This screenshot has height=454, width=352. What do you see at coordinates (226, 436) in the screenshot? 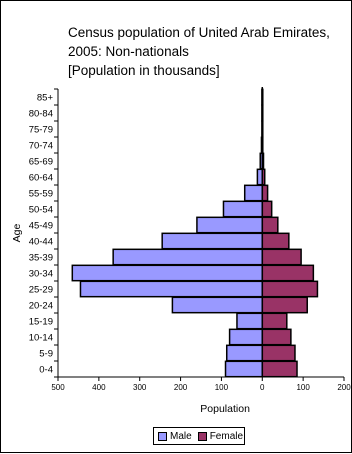
I see `legend-label-female: Female` at bounding box center [226, 436].